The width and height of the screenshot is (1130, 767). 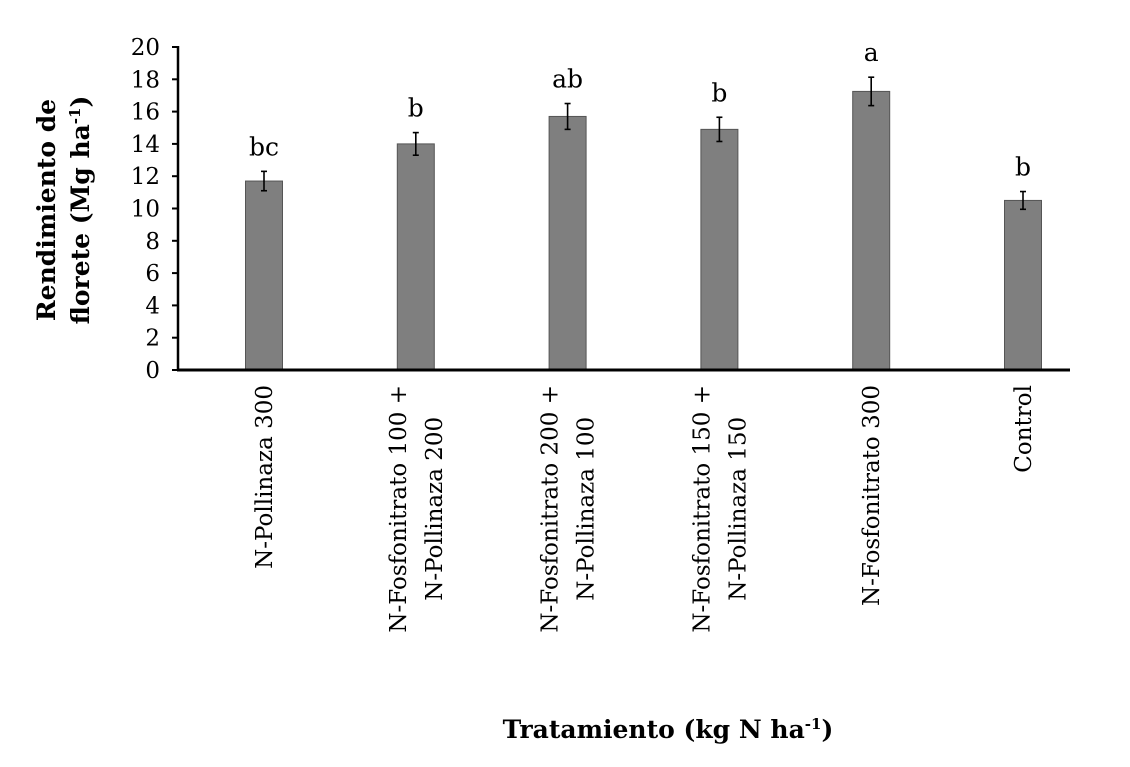 I want to click on category-label: Control, so click(x=1024, y=429).